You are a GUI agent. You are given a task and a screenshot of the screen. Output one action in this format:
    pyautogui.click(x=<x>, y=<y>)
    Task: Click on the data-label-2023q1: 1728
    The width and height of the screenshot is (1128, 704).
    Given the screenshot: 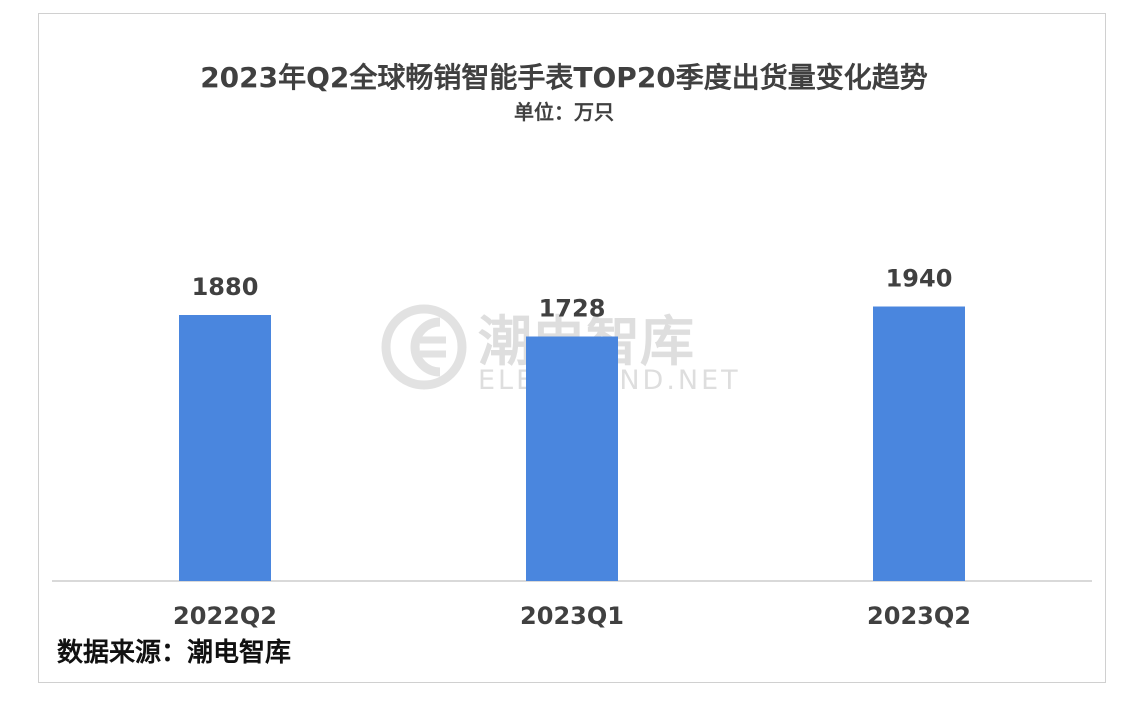 What is the action you would take?
    pyautogui.click(x=572, y=309)
    